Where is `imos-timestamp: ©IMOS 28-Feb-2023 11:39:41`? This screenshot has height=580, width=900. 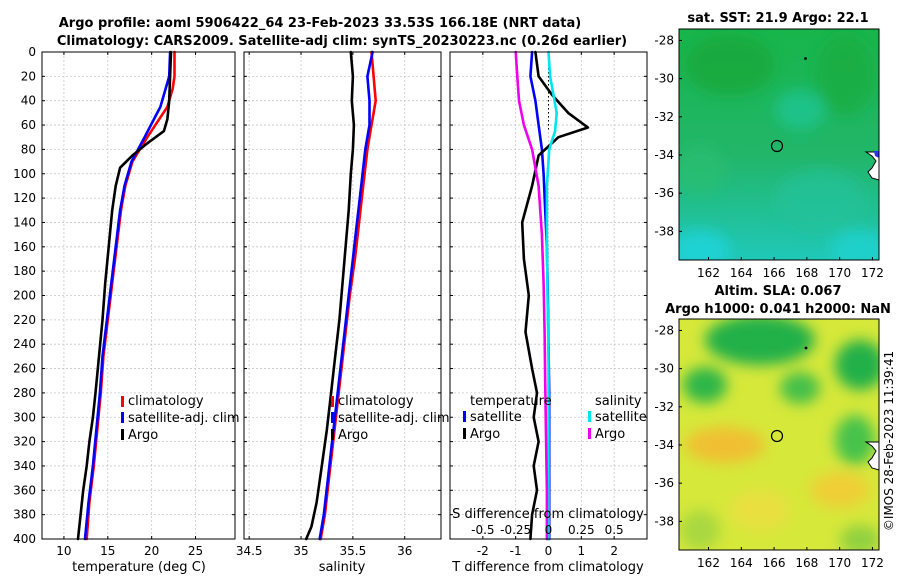 imos-timestamp: ©IMOS 28-Feb-2023 11:39:41 is located at coordinates (889, 441).